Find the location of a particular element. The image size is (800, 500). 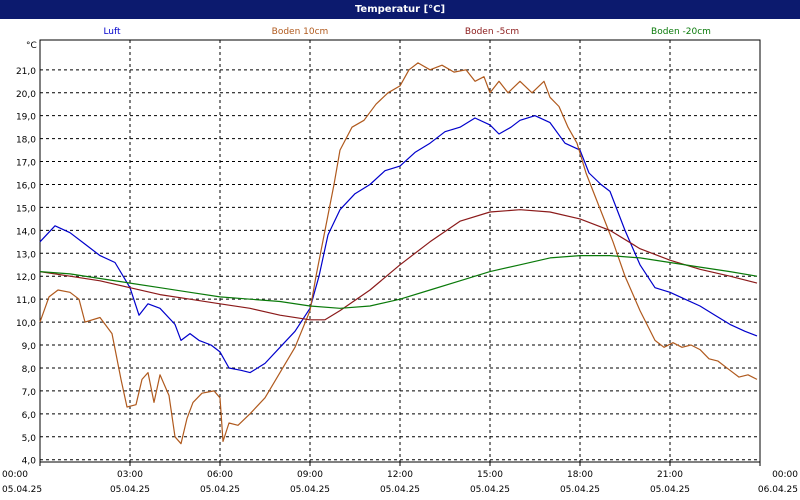

y-tick-label: 4,0 is located at coordinates (29, 462).